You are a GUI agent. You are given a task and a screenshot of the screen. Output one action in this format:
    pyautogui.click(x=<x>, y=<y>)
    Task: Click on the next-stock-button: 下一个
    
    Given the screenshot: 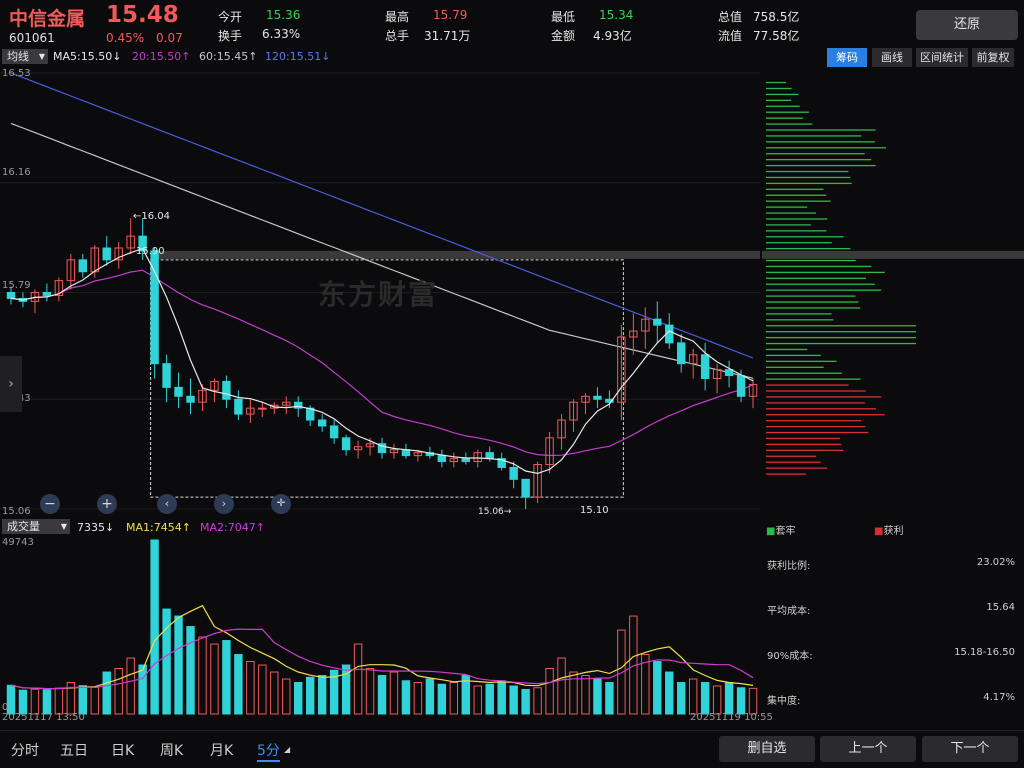 What is the action you would take?
    pyautogui.click(x=970, y=749)
    